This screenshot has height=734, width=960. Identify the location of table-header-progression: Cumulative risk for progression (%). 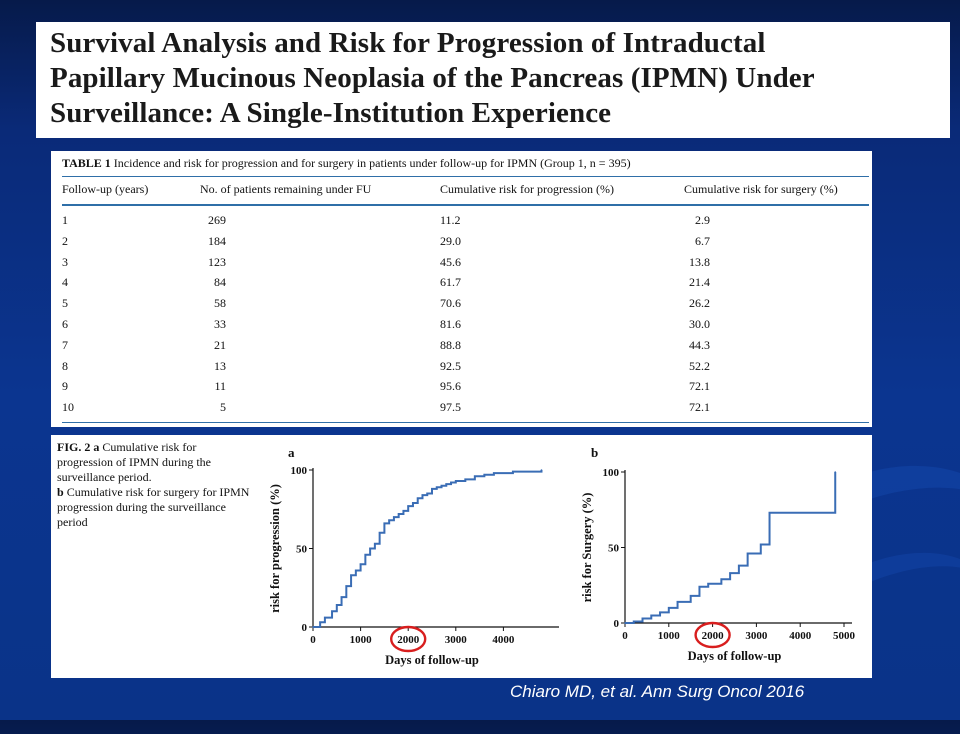
(527, 189).